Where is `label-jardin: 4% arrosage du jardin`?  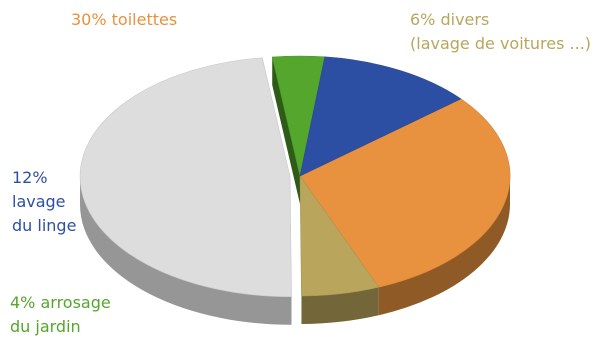
label-jardin: 4% arrosage du jardin is located at coordinates (60, 315).